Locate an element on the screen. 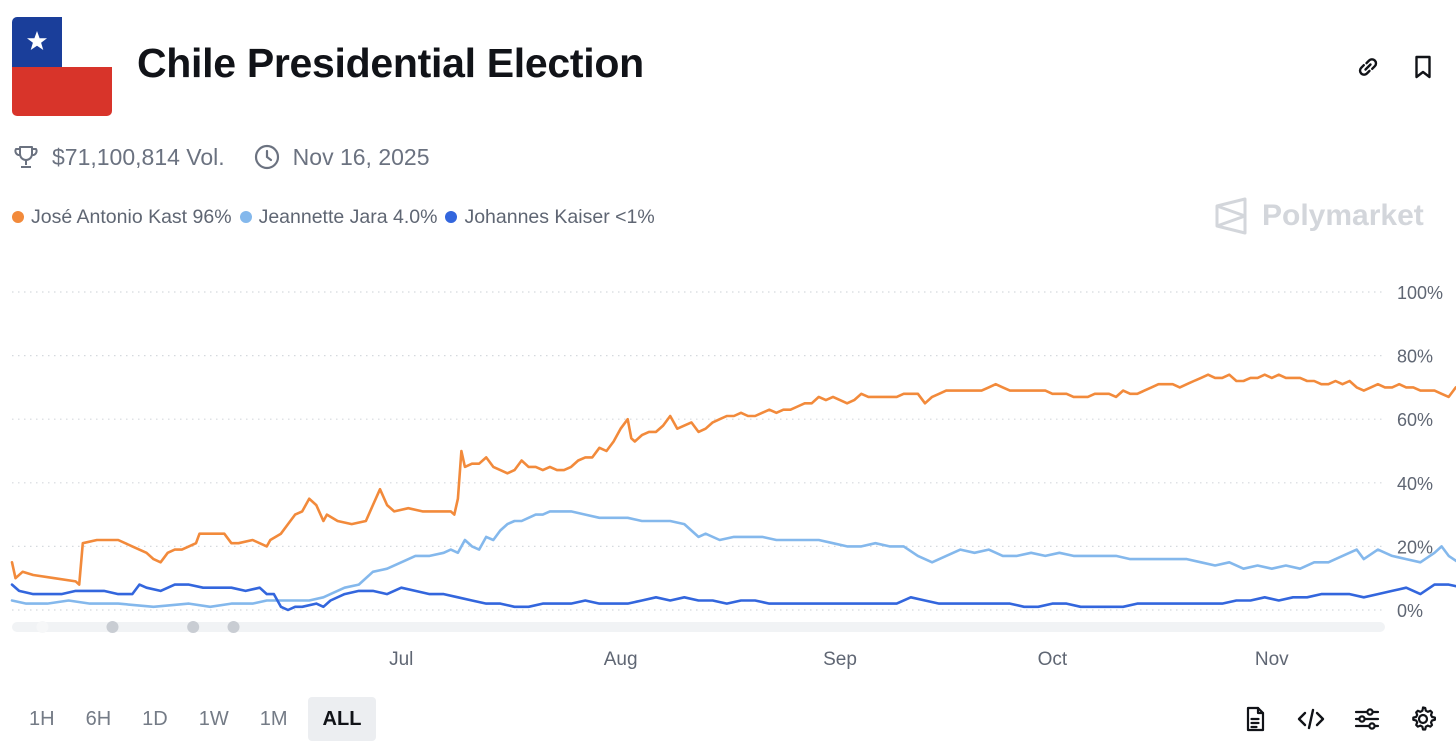 The height and width of the screenshot is (755, 1456). series-line-johannes-kaiser is located at coordinates (733, 563).